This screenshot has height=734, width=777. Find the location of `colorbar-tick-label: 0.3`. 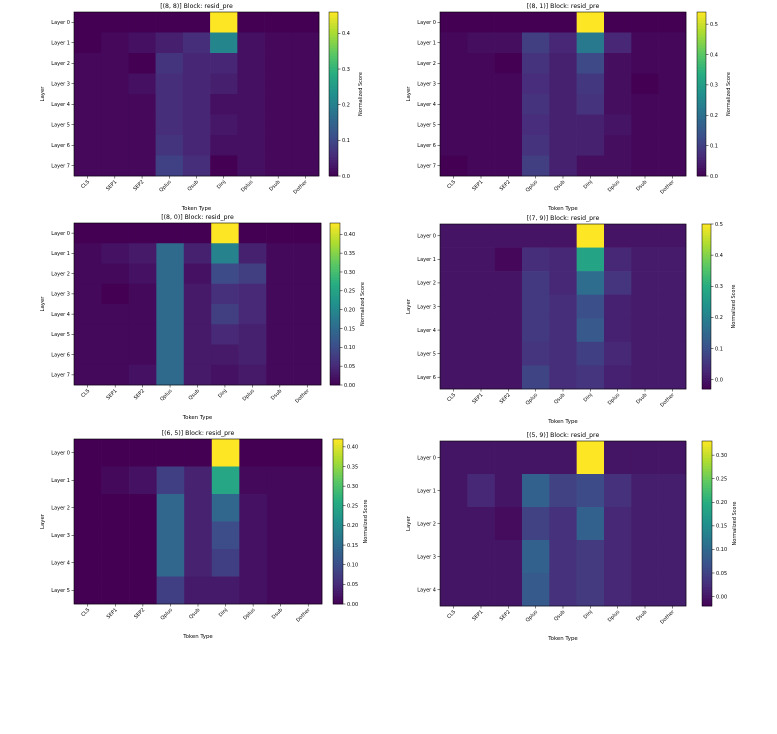

colorbar-tick-label: 0.3 is located at coordinates (714, 86).